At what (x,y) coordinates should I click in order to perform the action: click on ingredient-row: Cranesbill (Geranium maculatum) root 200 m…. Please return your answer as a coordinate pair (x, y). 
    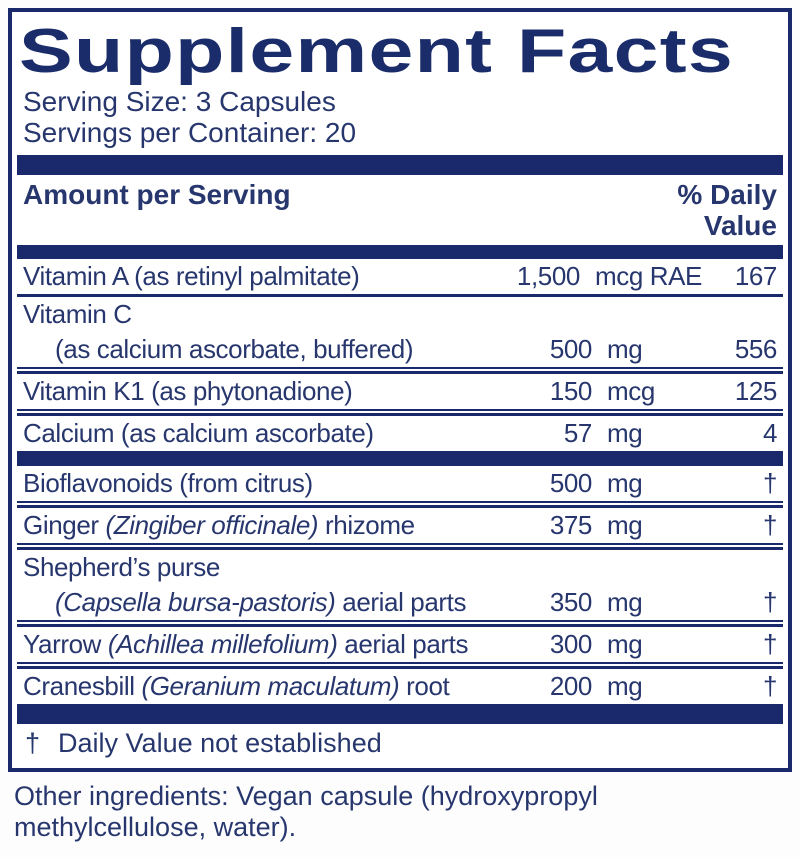
    Looking at the image, I should click on (400, 686).